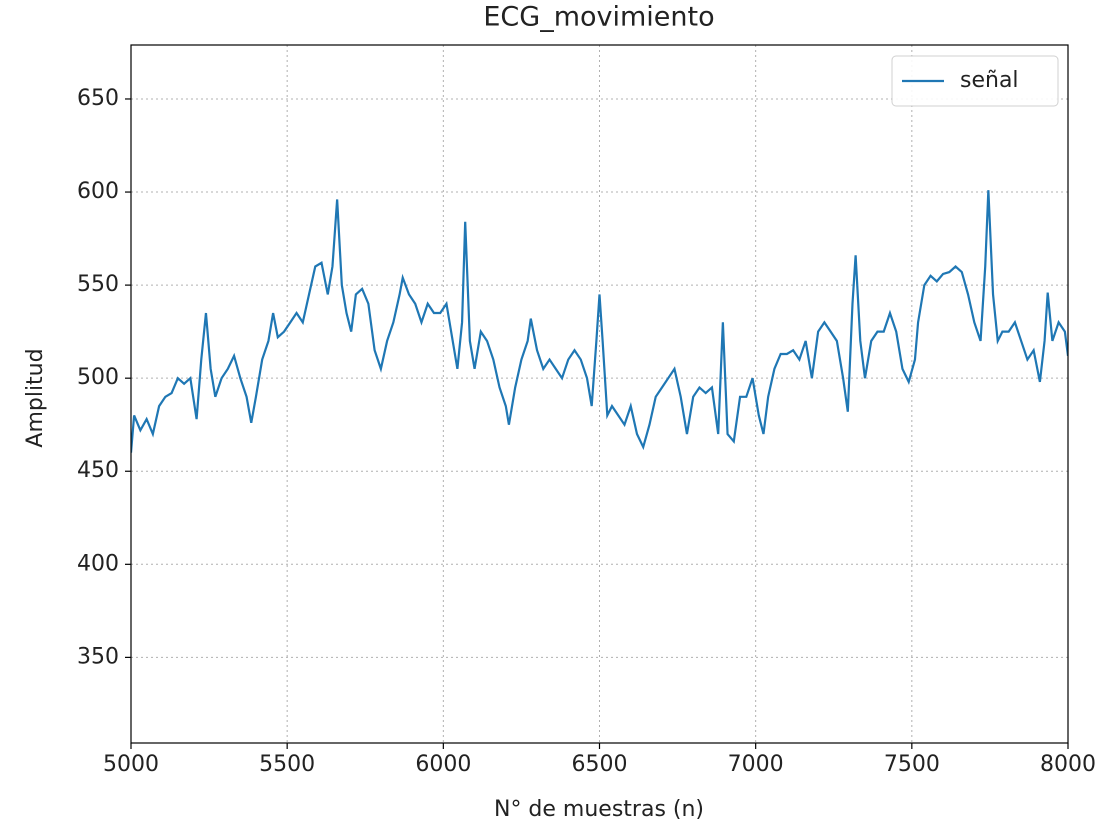  I want to click on y-tick-label: 450, so click(98, 470).